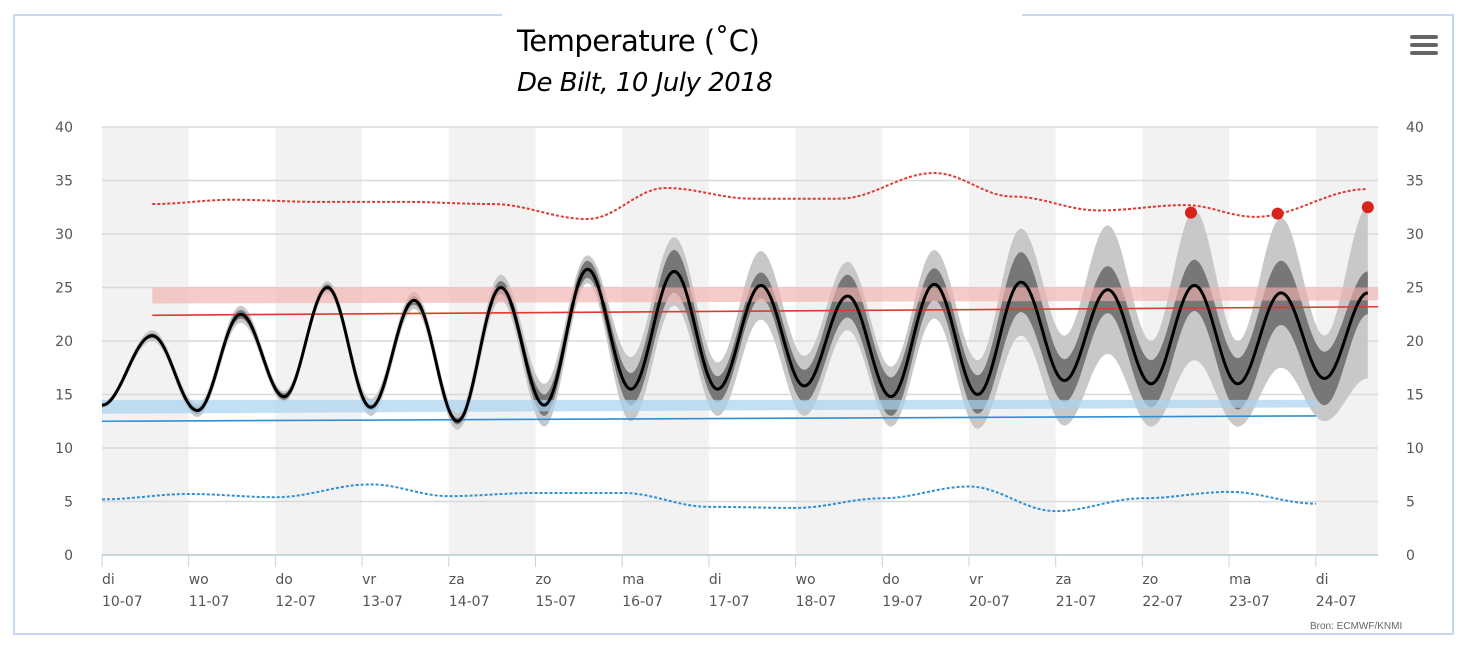 This screenshot has width=1471, height=653. I want to click on y-tick-label-right: 0, so click(1410, 556).